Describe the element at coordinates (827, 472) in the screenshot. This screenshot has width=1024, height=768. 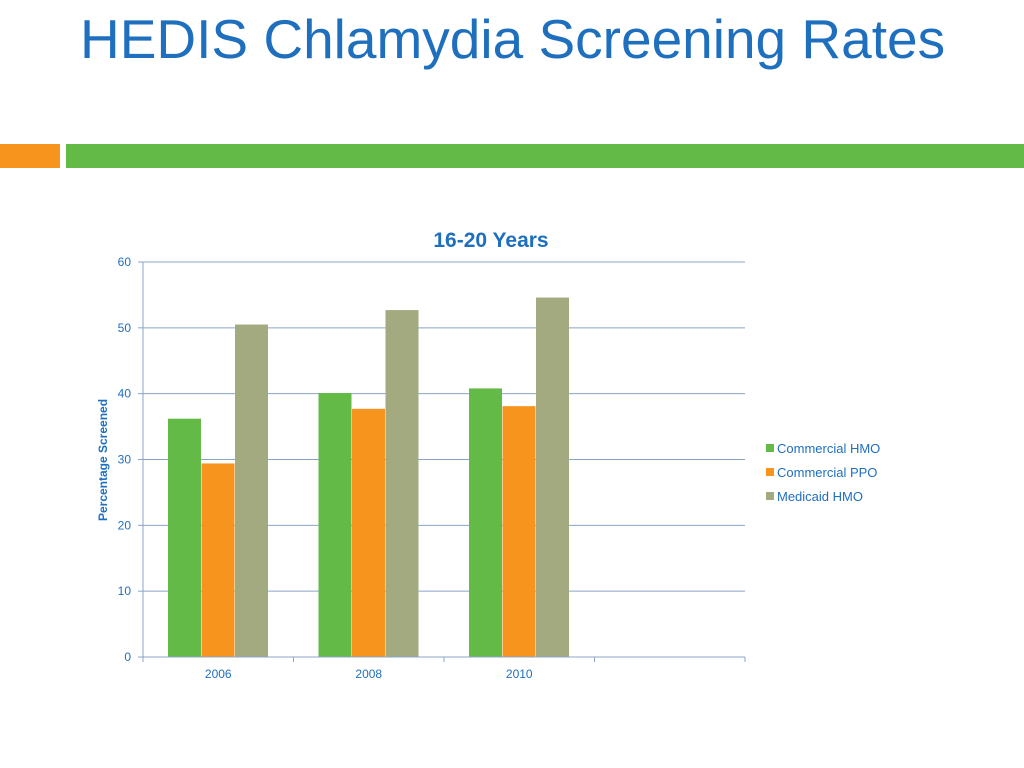
I see `legend-label: Commercial PPO` at that location.